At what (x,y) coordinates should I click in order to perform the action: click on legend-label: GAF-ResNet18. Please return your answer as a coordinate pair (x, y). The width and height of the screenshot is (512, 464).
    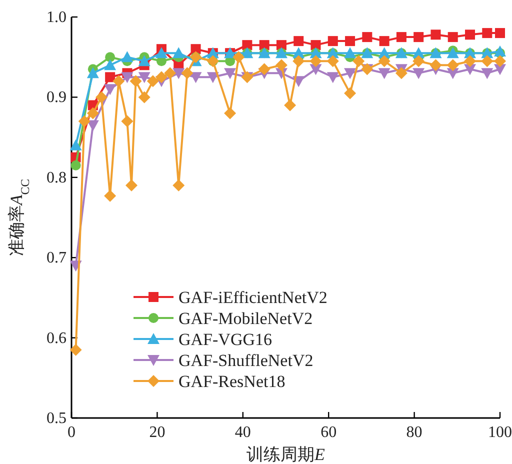
    Looking at the image, I should click on (232, 381).